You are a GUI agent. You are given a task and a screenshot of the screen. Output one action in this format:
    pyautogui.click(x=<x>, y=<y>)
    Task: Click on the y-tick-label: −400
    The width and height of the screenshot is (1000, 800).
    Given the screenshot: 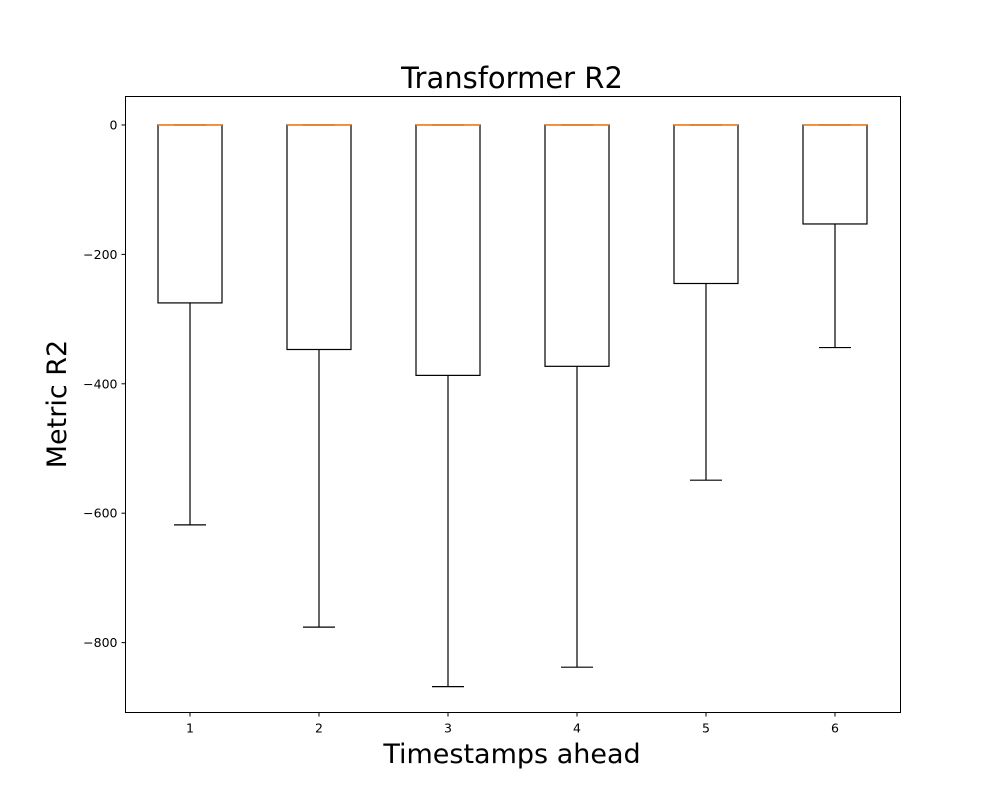 What is the action you would take?
    pyautogui.click(x=100, y=383)
    